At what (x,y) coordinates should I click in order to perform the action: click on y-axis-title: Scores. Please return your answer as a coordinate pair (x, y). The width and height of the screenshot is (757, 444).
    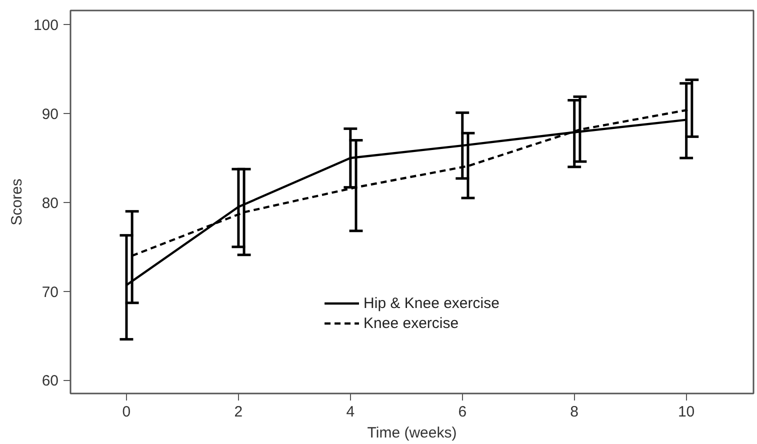
    Looking at the image, I should click on (17, 202).